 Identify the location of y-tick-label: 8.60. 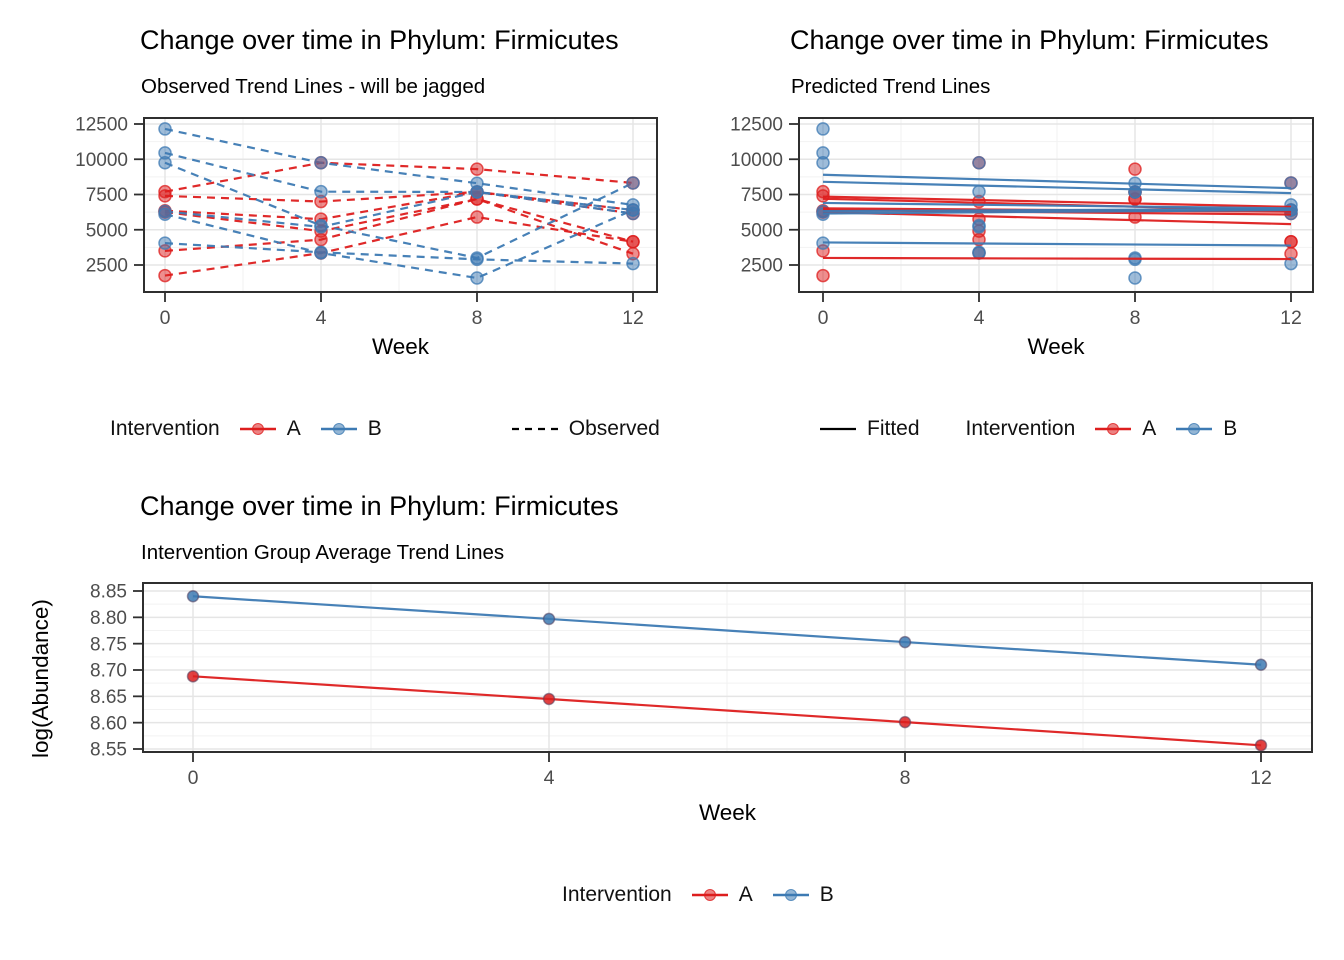
(108, 723).